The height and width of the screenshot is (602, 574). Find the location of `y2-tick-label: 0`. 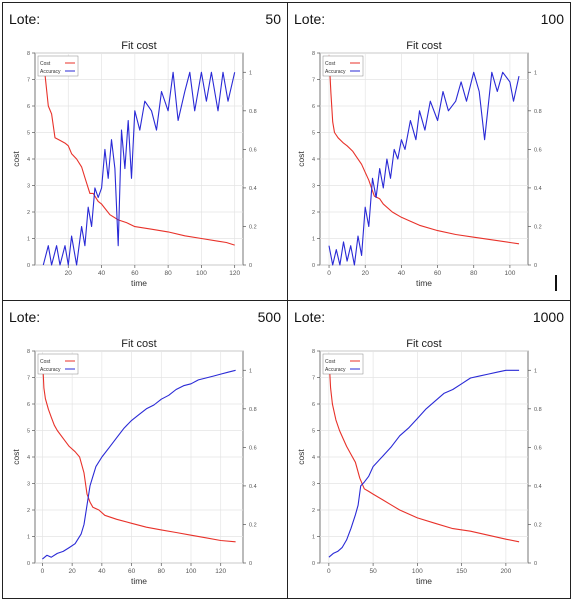

y2-tick-label: 0 is located at coordinates (250, 564).